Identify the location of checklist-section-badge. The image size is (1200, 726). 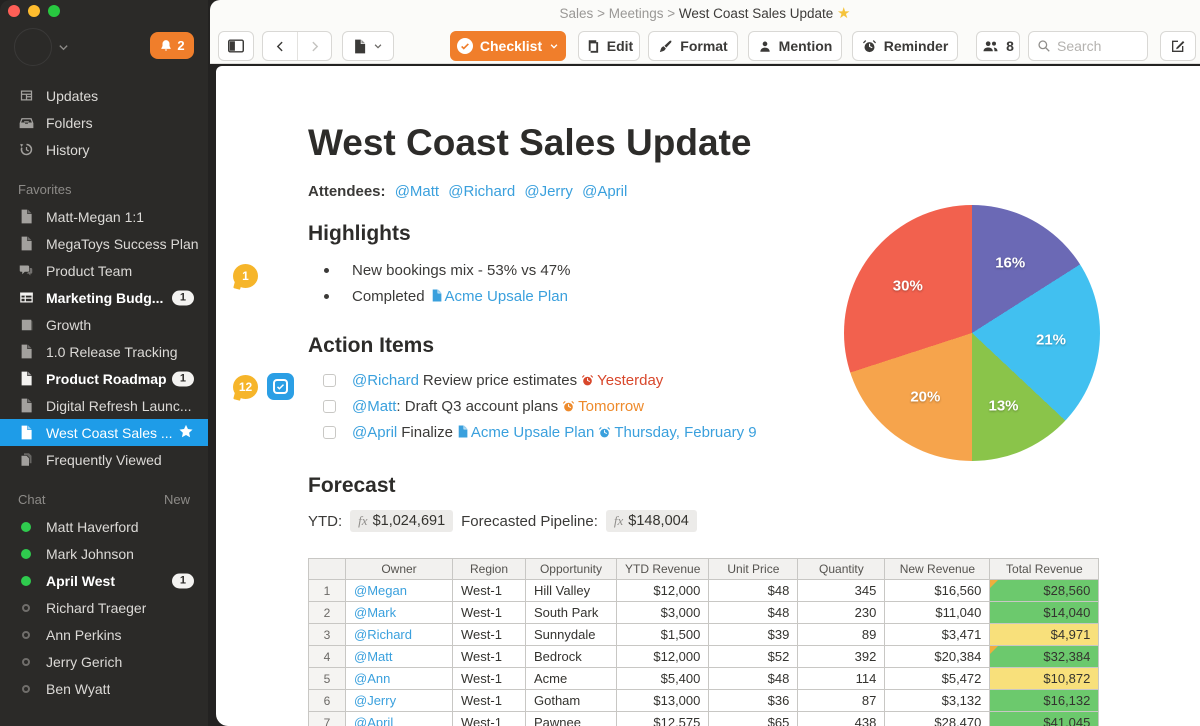
(280, 386).